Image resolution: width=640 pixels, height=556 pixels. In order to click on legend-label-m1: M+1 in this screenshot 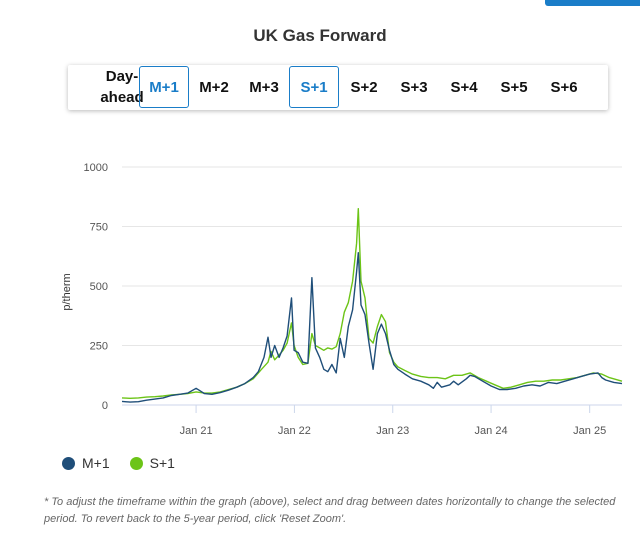, I will do `click(96, 463)`.